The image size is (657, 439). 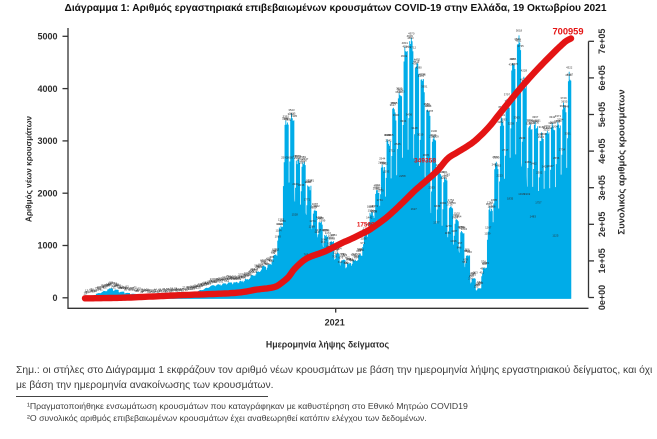 I want to click on svg-text: 219, so click(x=210, y=283).